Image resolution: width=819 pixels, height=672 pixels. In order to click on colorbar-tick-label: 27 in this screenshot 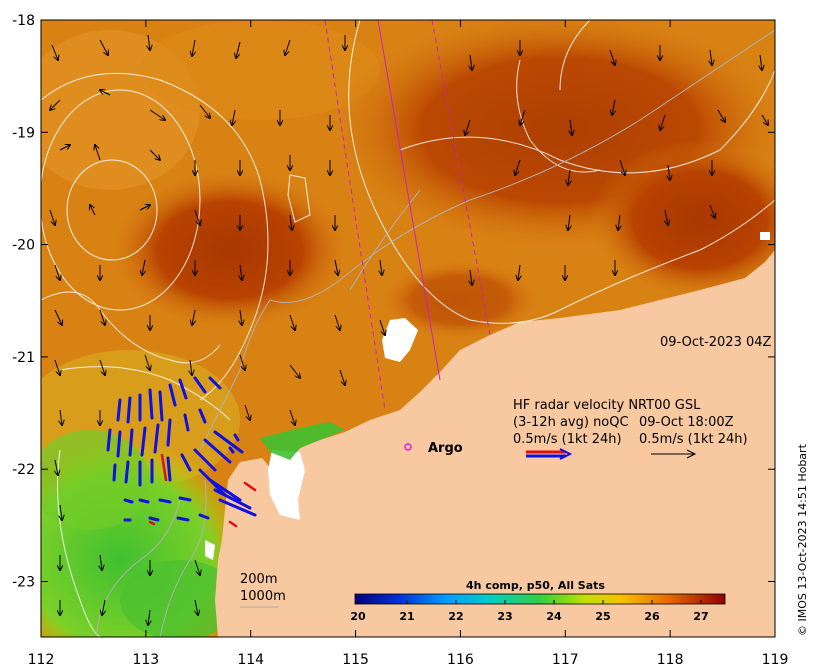, I will do `click(700, 616)`.